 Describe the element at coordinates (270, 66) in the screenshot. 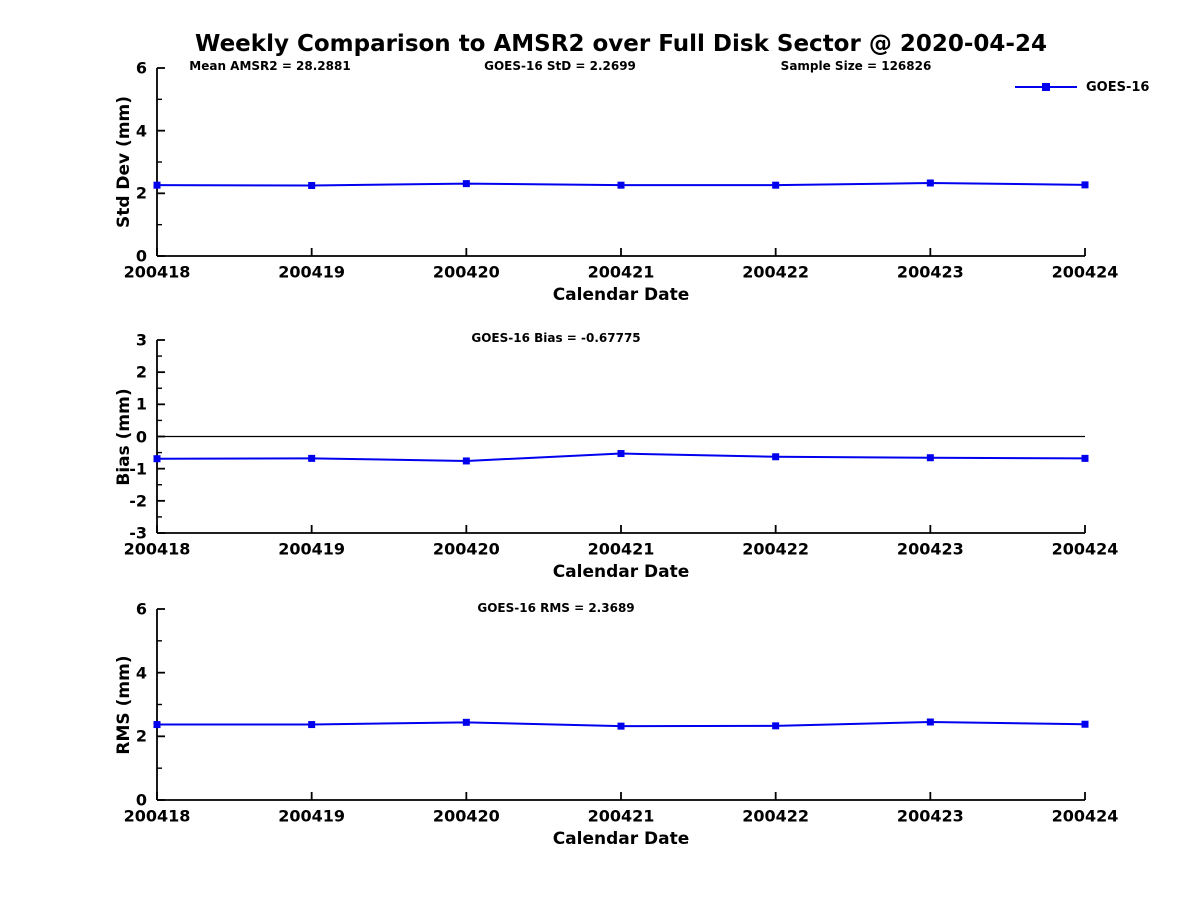

I see `annotation: Mean AMSR2 = 28.2881` at that location.